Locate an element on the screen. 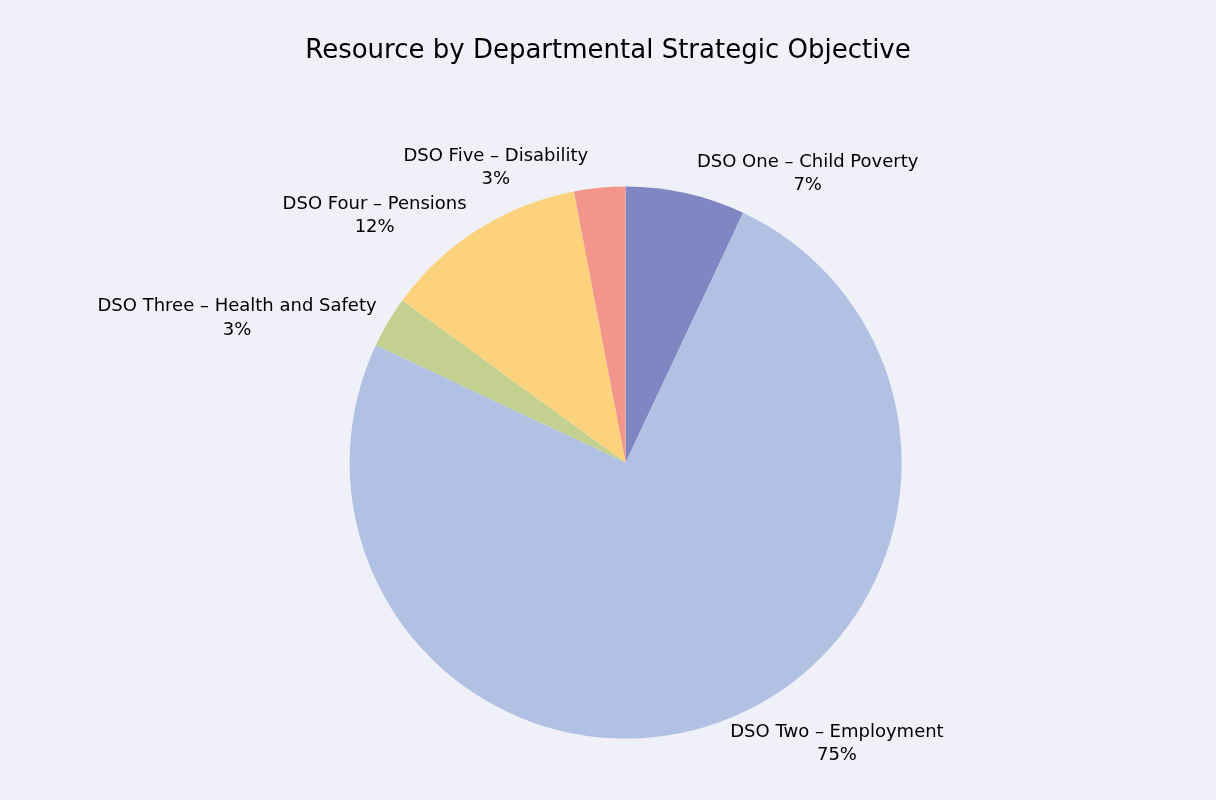 This screenshot has height=800, width=1216. chart-title: Resource by Departmental Strategic Objective is located at coordinates (608, 49).